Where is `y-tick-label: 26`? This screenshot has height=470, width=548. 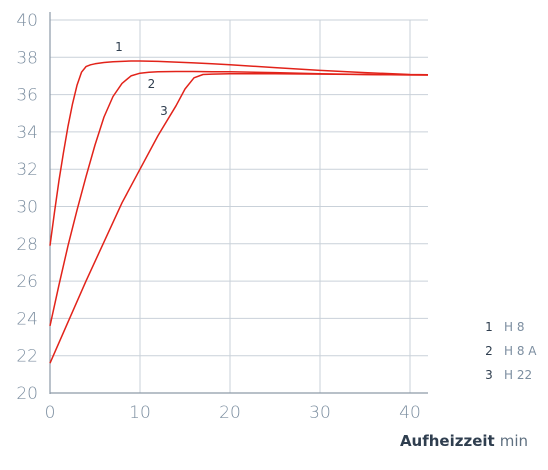 y-tick-label: 26 is located at coordinates (27, 282).